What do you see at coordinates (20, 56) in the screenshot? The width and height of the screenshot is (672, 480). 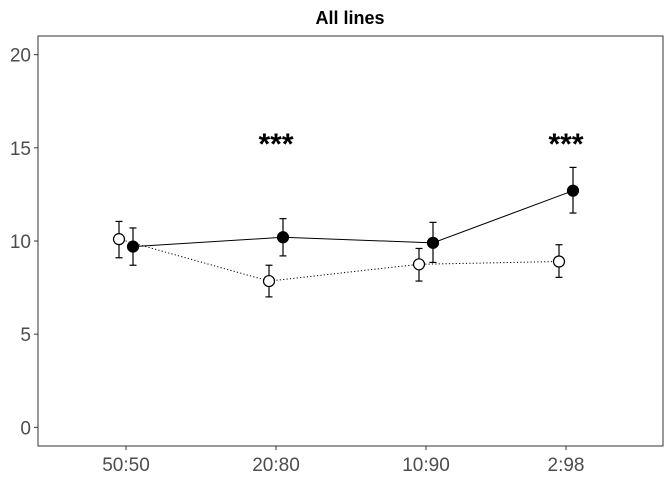 I see `y-tick-label: 20` at bounding box center [20, 56].